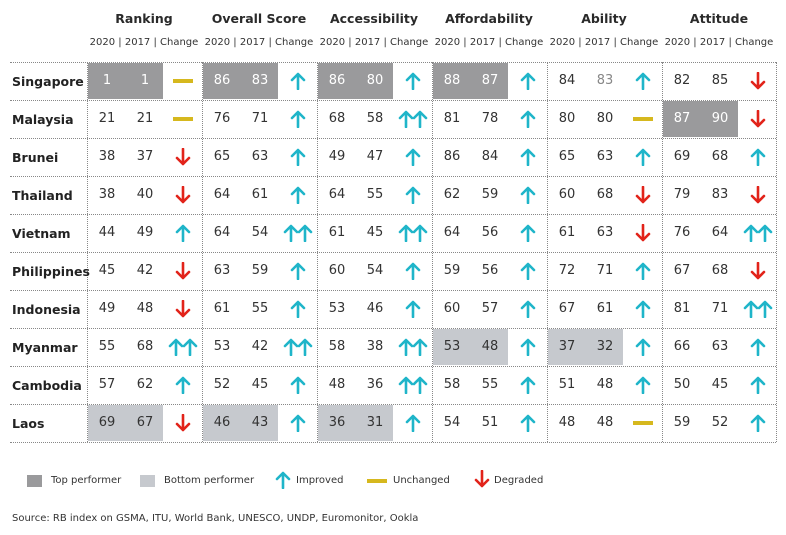 Image resolution: width=786 pixels, height=535 pixels. I want to click on value-2020: 52, so click(222, 384).